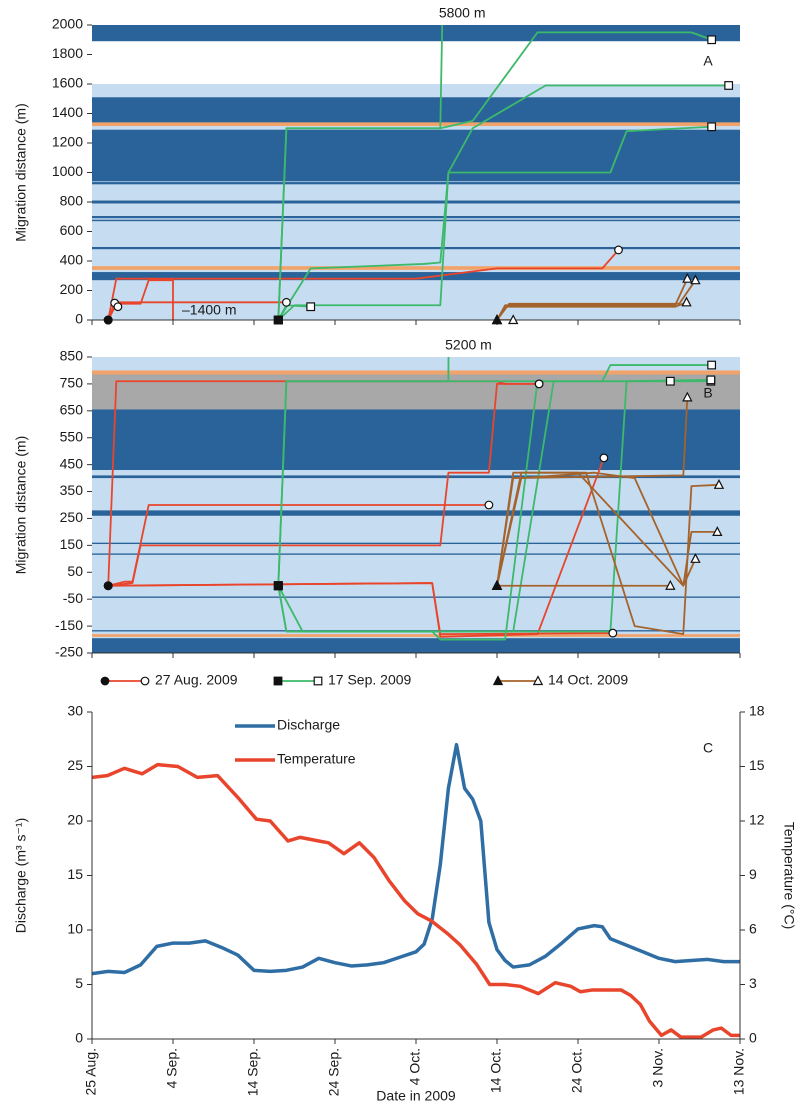  I want to click on y2-axis-label: Temperature (°C), so click(789, 876).